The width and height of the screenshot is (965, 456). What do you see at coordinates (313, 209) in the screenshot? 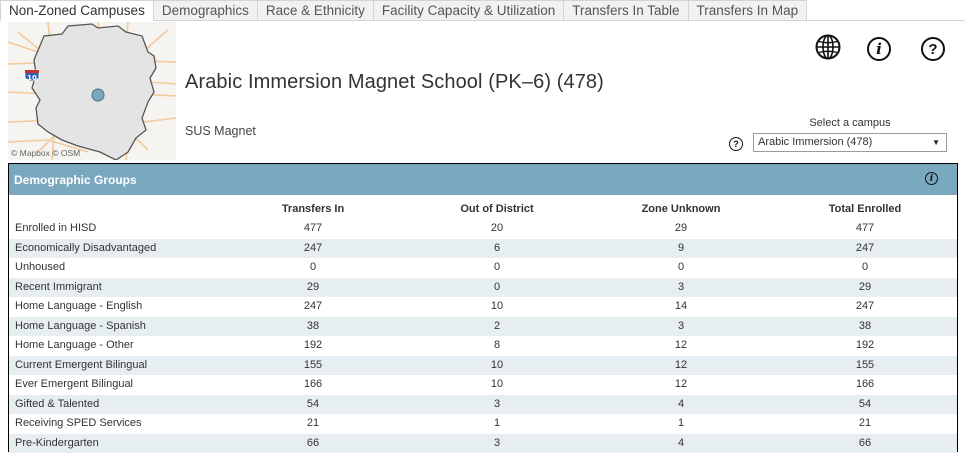
I see `column-header-transfers-in: Transfers In` at bounding box center [313, 209].